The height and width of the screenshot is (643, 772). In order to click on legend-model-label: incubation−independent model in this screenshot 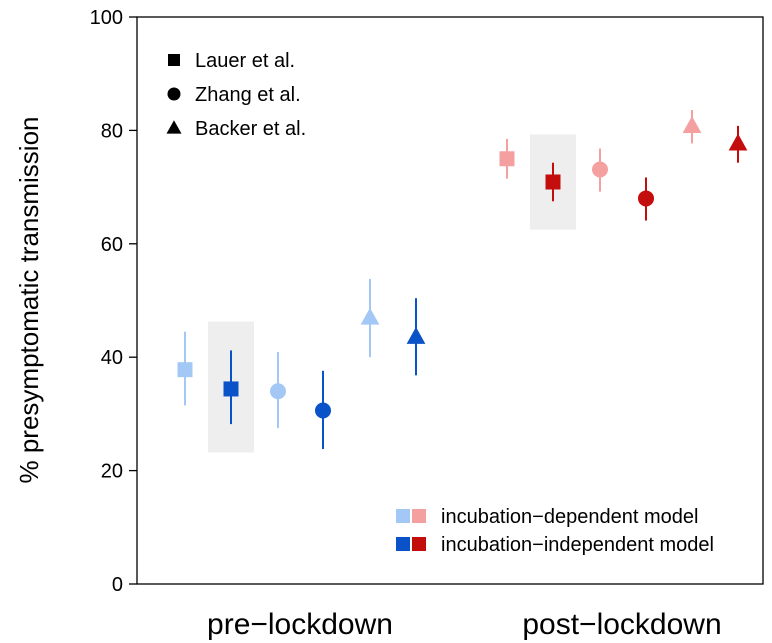, I will do `click(577, 545)`.